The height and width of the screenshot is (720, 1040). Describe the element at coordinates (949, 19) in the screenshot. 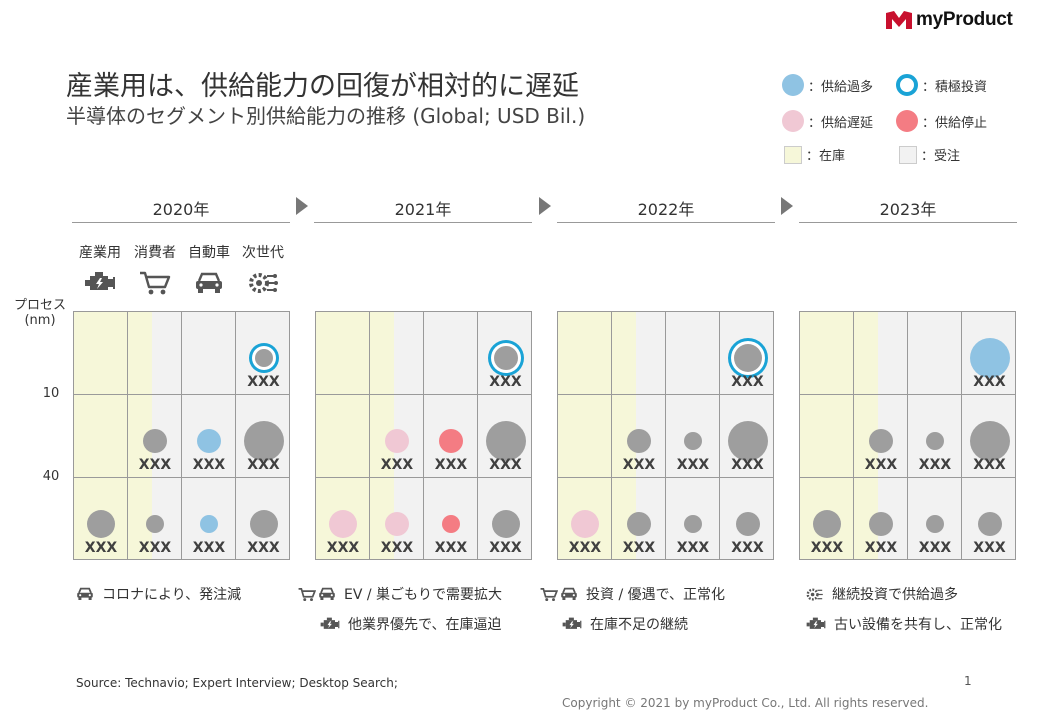

I see `brand-logo: myProduct` at that location.